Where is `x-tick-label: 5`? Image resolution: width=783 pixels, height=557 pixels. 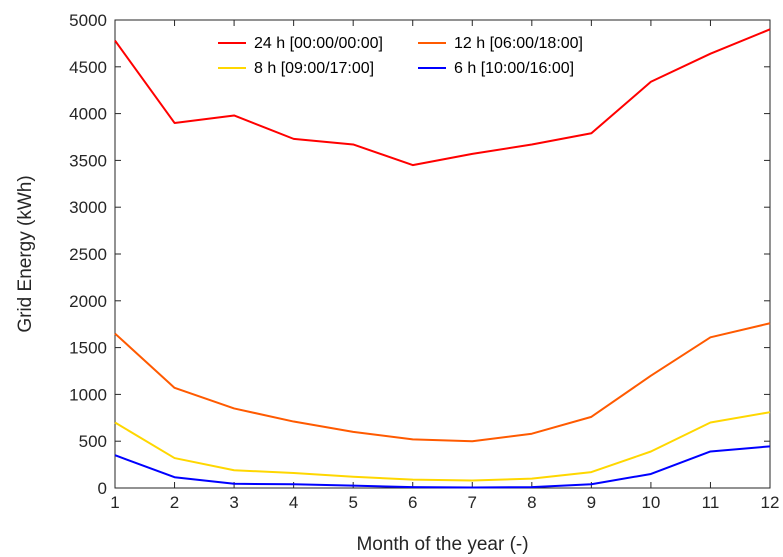
x-tick-label: 5 is located at coordinates (352, 502).